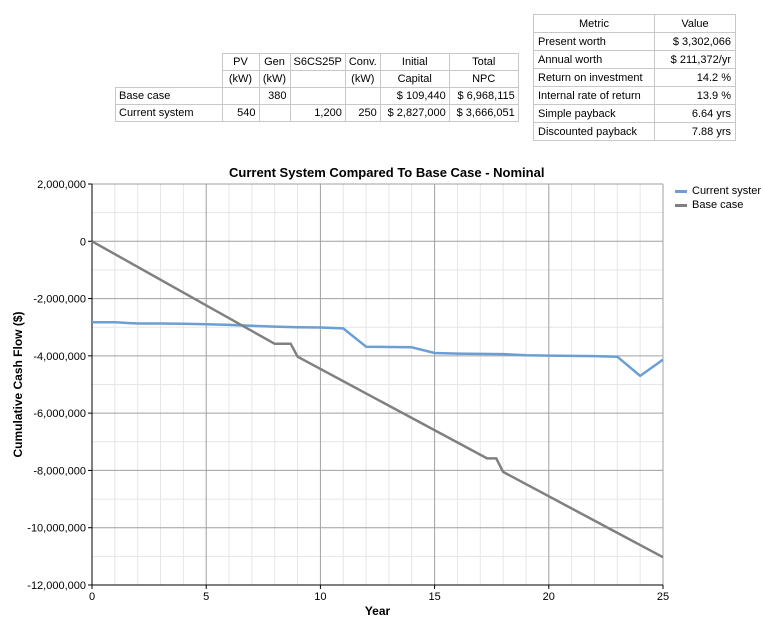 Image resolution: width=763 pixels, height=626 pixels. I want to click on row-label: Base case, so click(169, 96).